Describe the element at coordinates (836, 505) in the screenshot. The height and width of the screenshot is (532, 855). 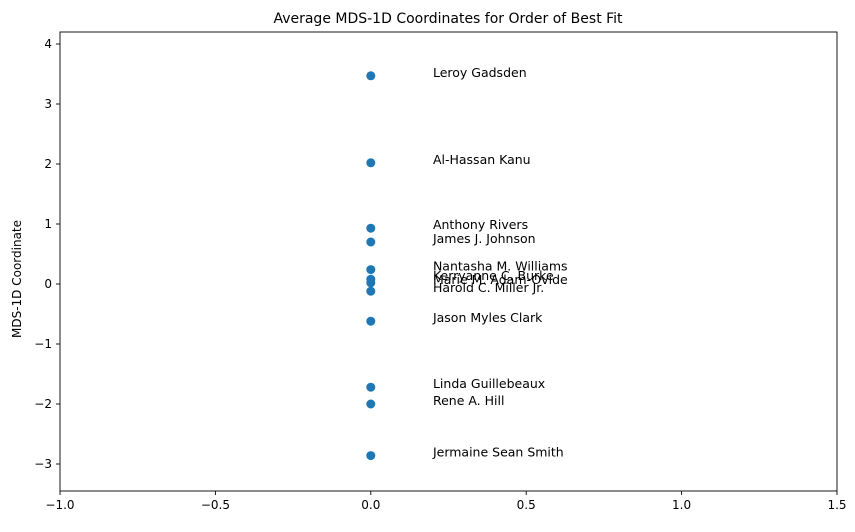
I see `x-tick-label: 1.5` at that location.